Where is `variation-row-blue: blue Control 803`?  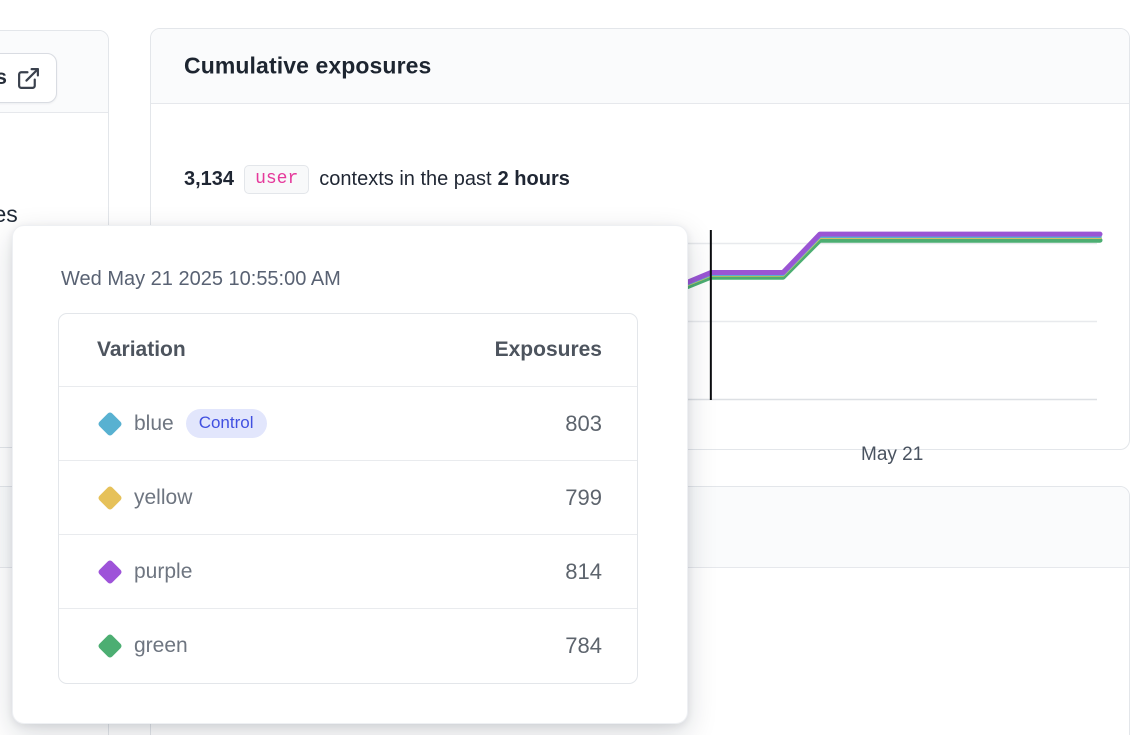 variation-row-blue: blue Control 803 is located at coordinates (348, 424).